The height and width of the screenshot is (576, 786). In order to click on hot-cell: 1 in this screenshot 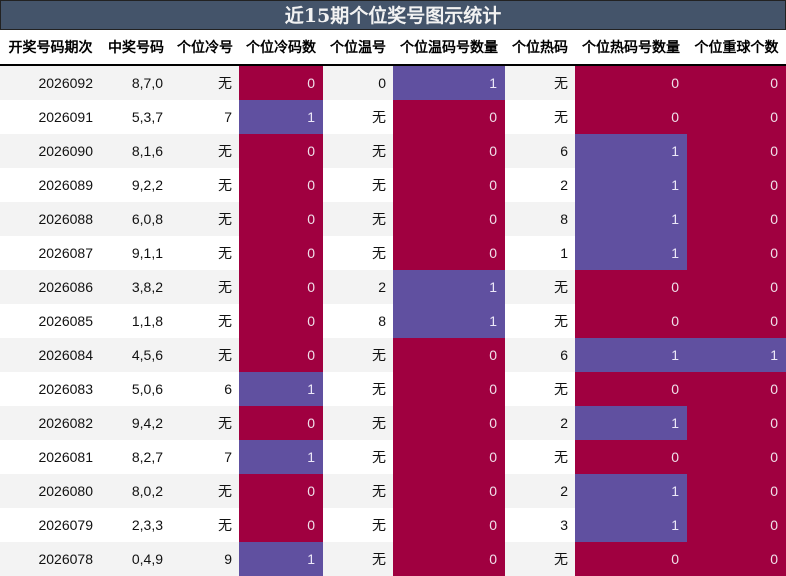, I will do `click(540, 253)`.